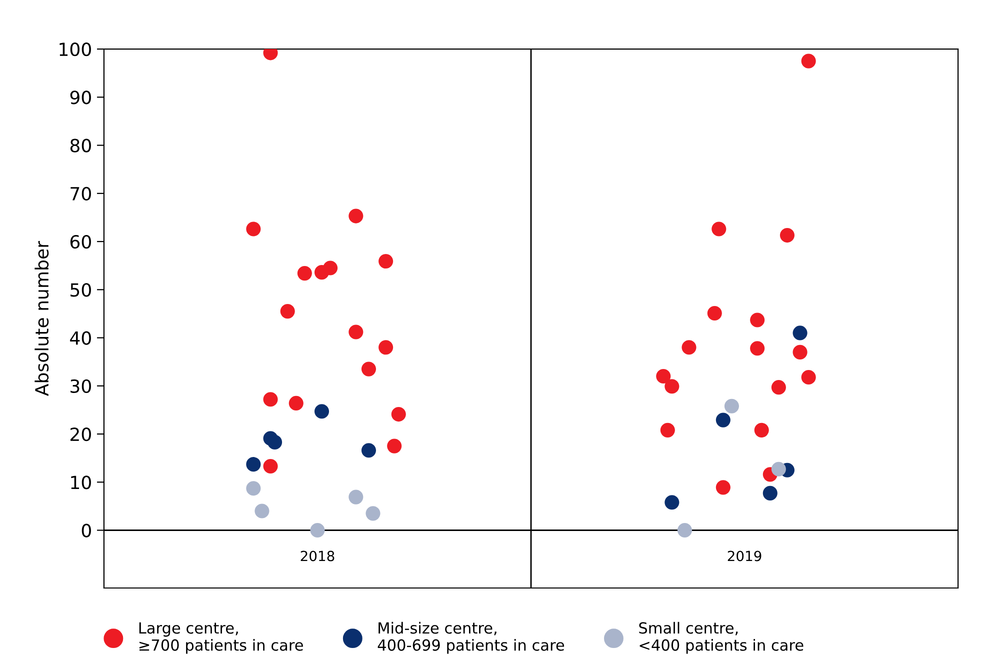 The image size is (993, 672). I want to click on y-tick-label: 10, so click(81, 483).